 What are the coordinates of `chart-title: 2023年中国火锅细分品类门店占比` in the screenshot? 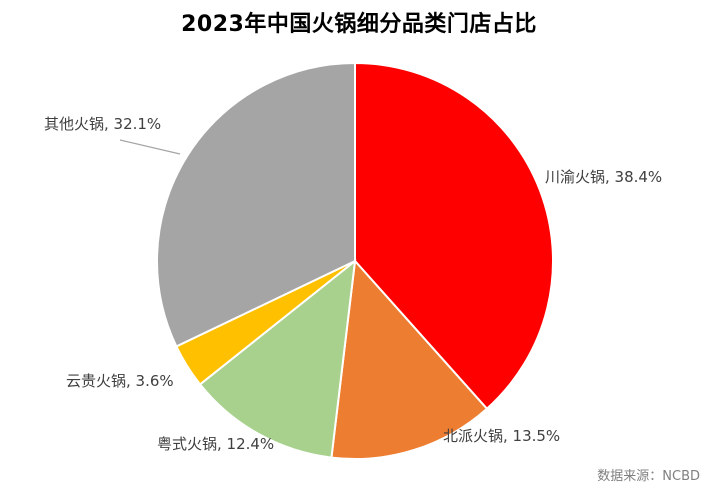 It's located at (359, 24).